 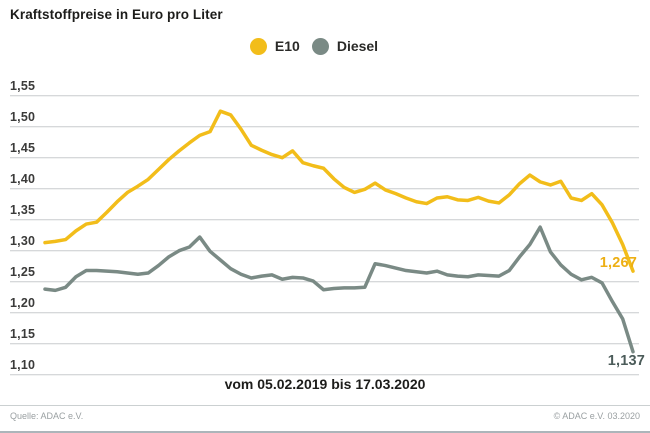 I want to click on source-credit-left: Quelle: ADAC e.V., so click(x=47, y=416).